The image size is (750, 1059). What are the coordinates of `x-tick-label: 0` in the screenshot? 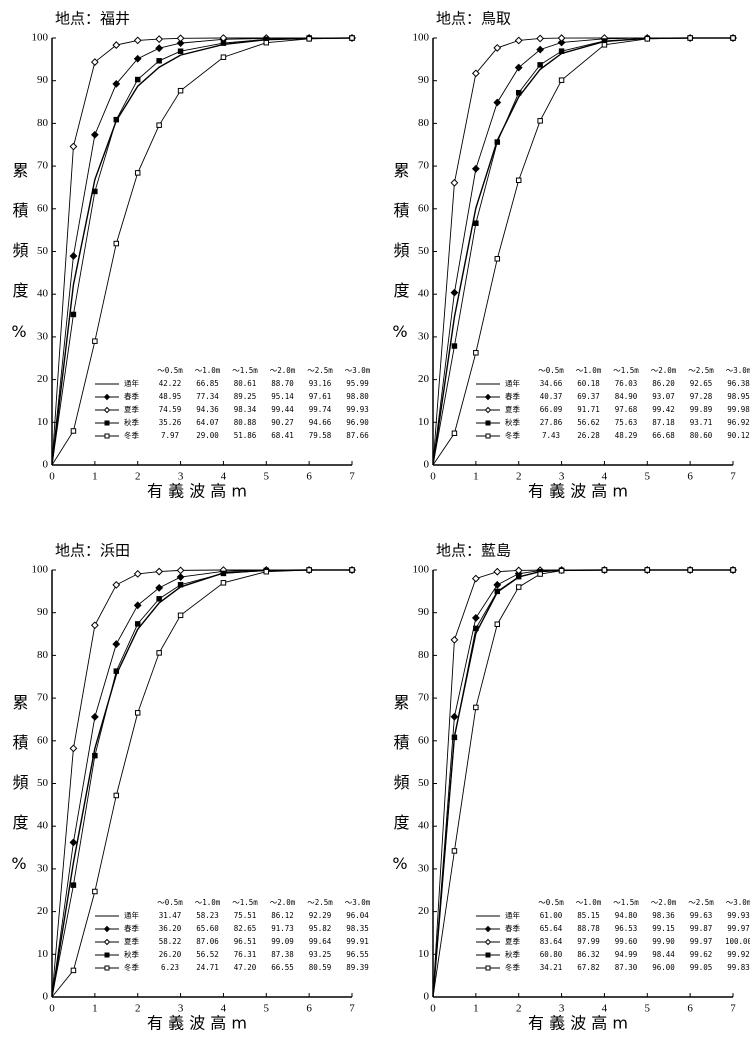 It's located at (52, 1009).